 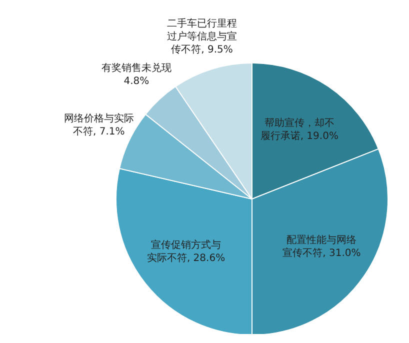 I want to click on slice-label: 有奖销售未兑现, so click(x=136, y=67).